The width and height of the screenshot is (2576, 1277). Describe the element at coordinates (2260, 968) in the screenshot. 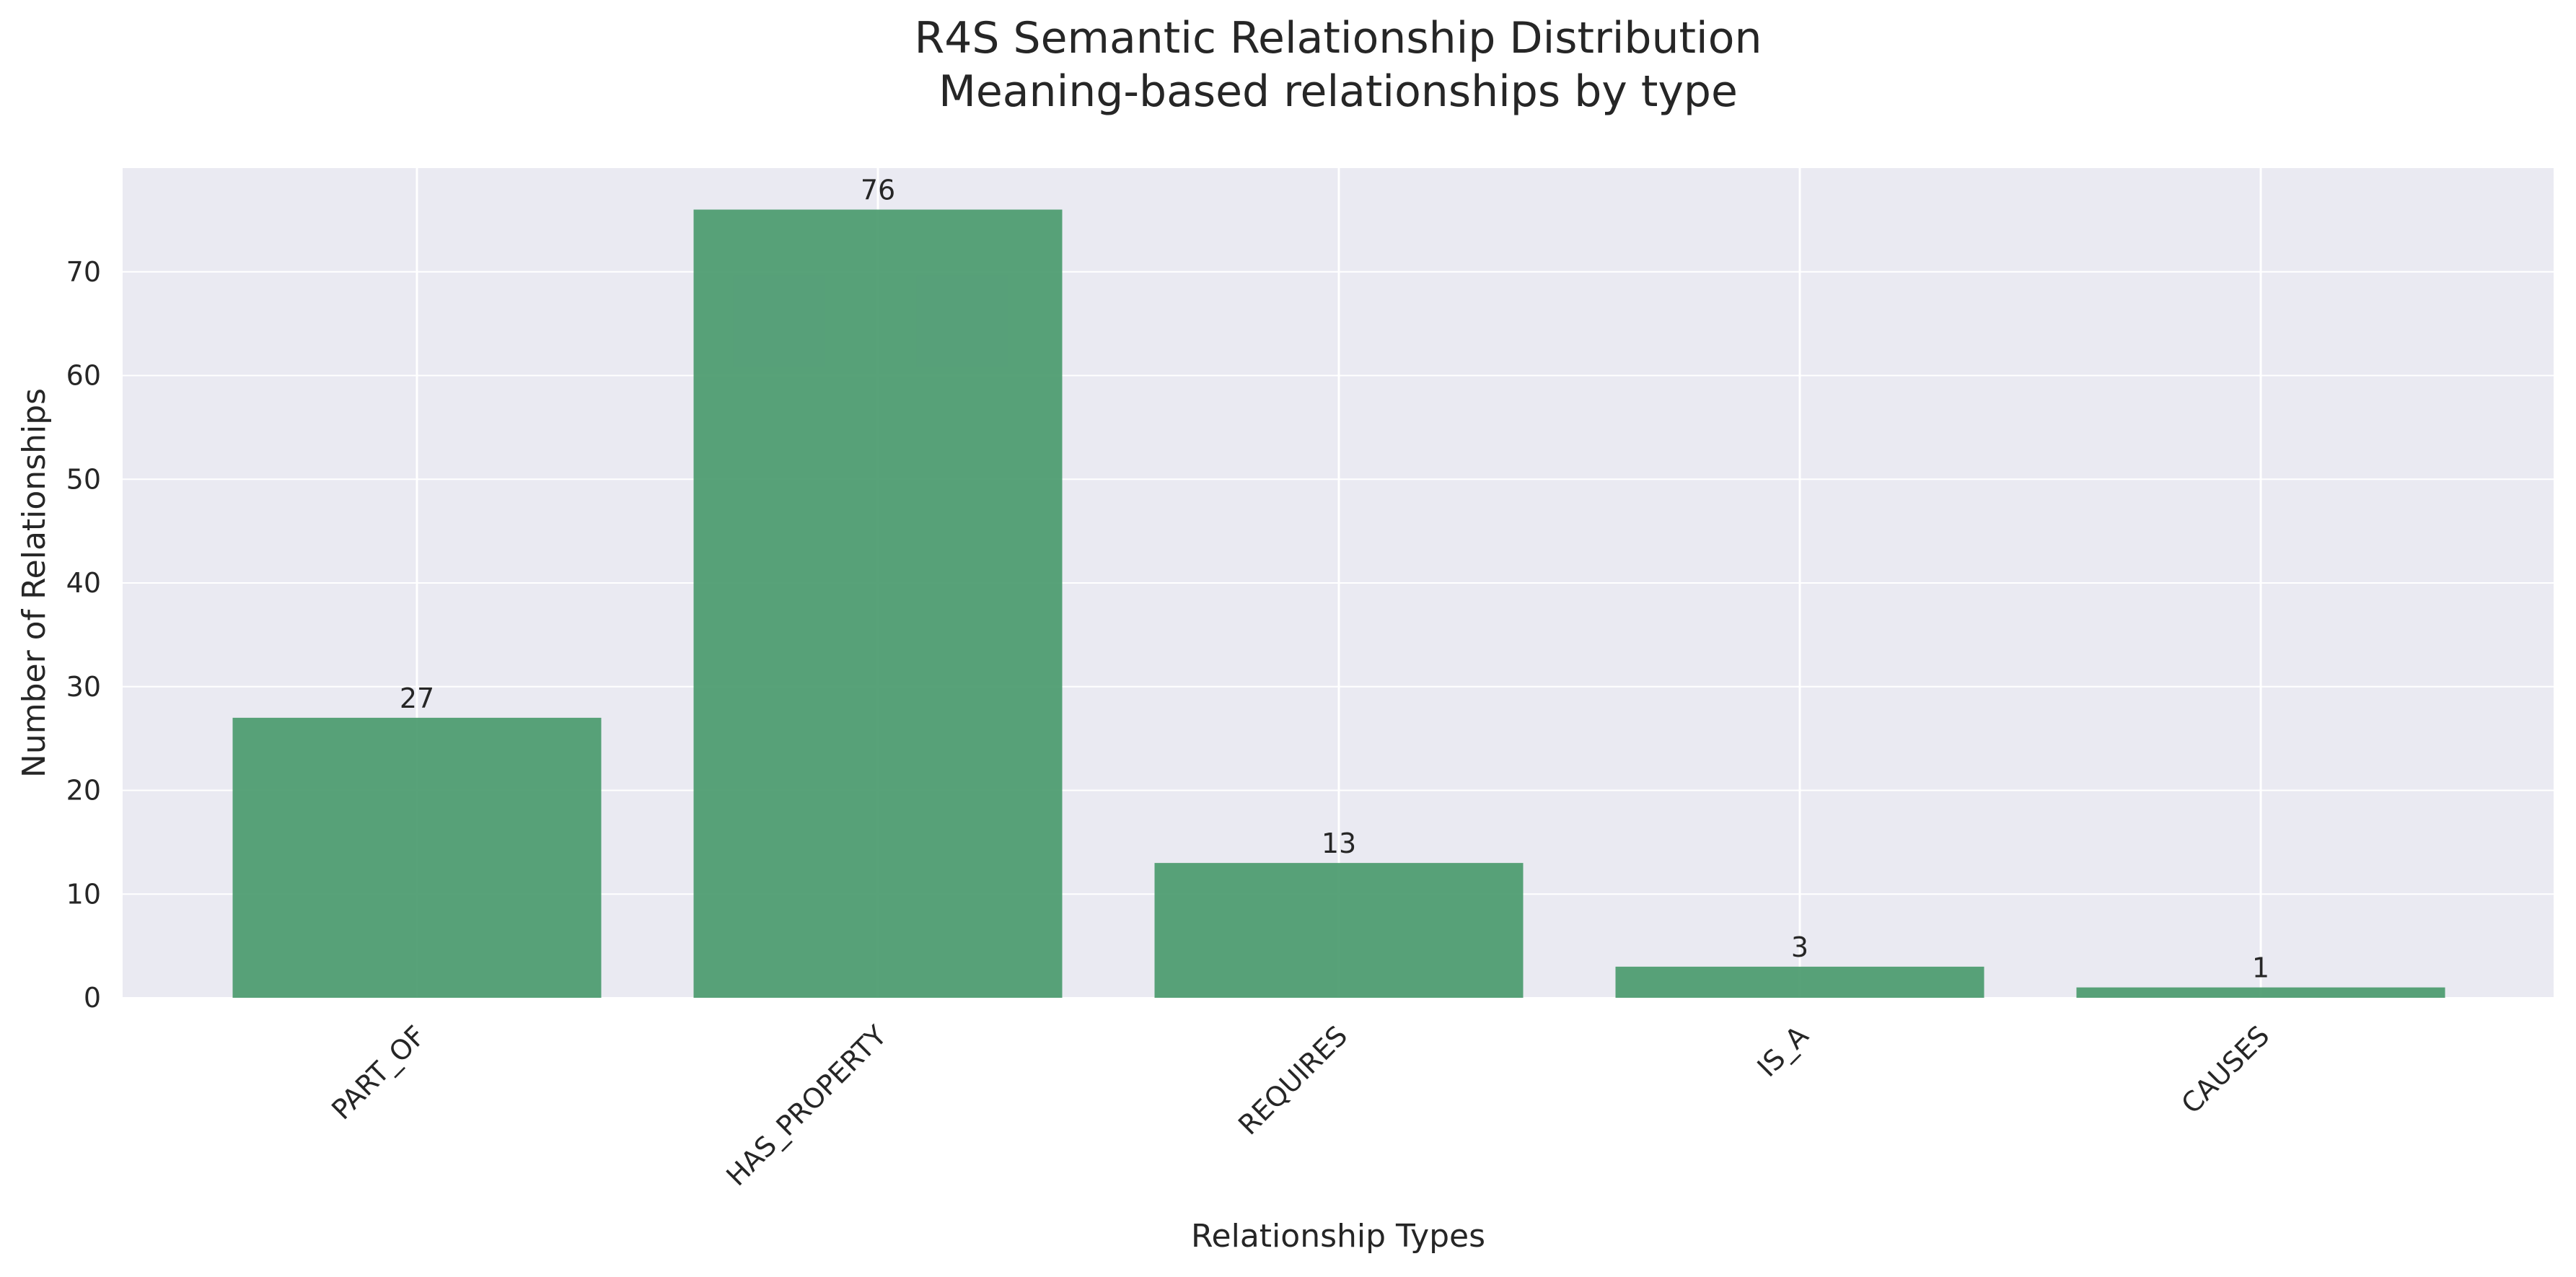

I see `bar-value-label: 1` at that location.